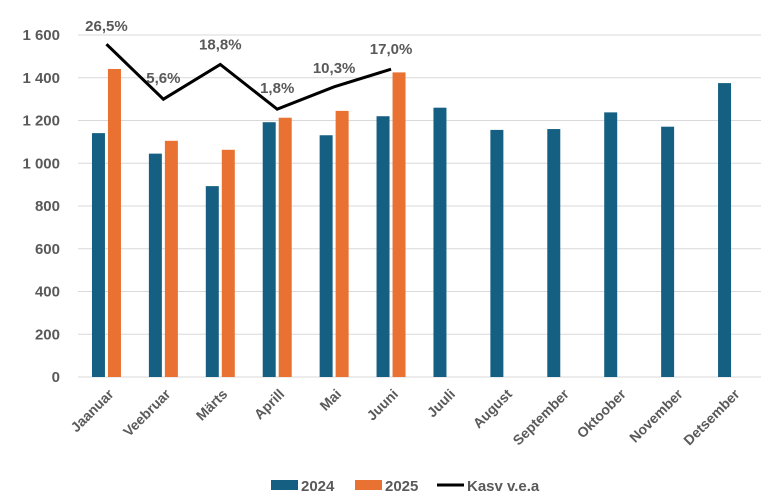 This screenshot has width=768, height=498. Describe the element at coordinates (334, 68) in the screenshot. I see `data-label-growth: 10,3%` at that location.